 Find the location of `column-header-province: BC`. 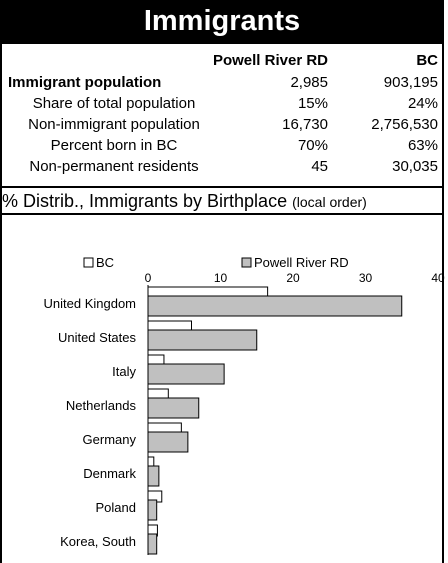

column-header-province: BC is located at coordinates (427, 60).